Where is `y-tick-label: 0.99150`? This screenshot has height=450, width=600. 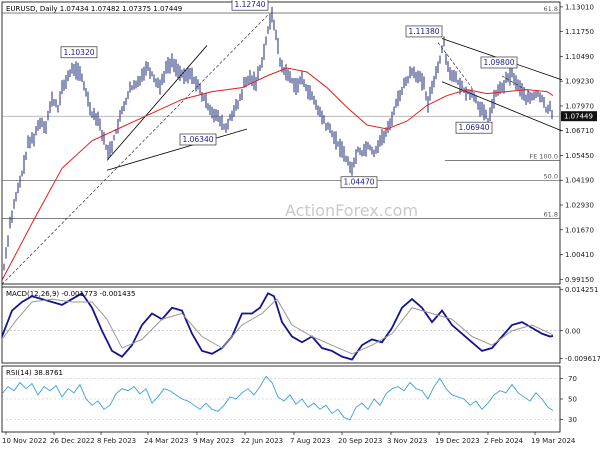 y-tick-label: 0.99150 is located at coordinates (579, 280).